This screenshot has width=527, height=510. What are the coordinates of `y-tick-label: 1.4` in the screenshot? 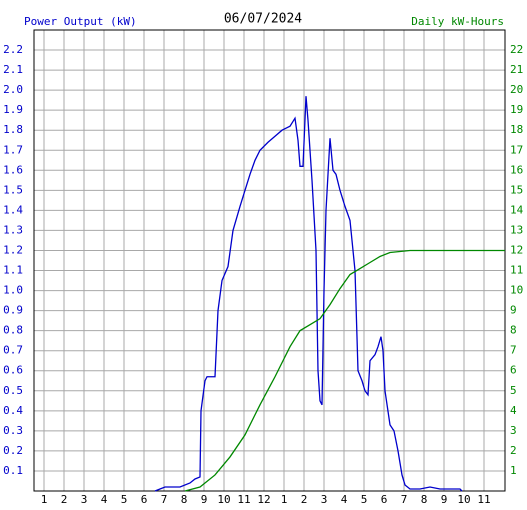 It's located at (13, 209).